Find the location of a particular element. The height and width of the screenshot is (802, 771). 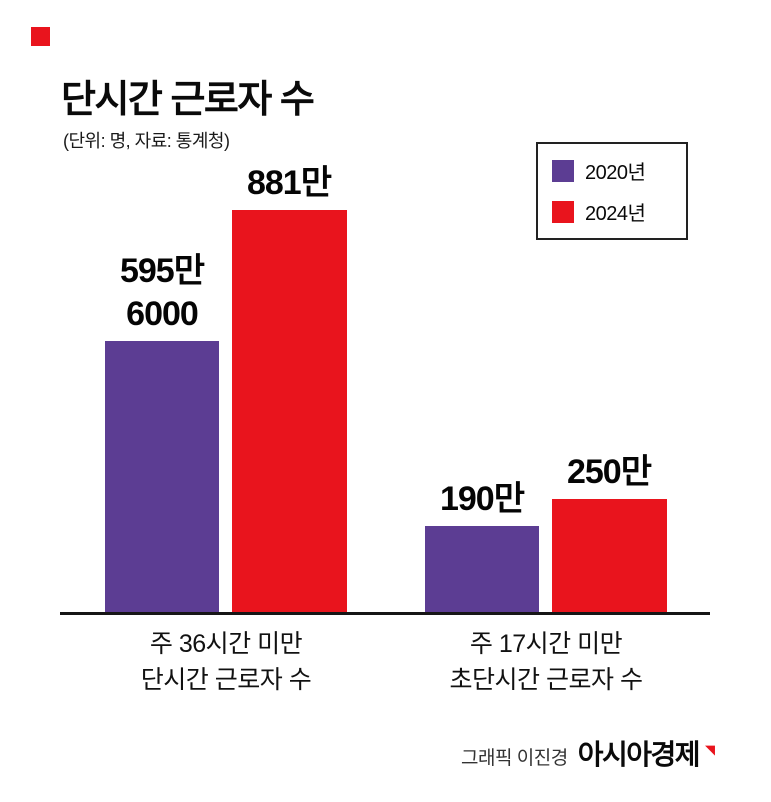

bar-value-label-2020-under17h: 190만 is located at coordinates (482, 498).